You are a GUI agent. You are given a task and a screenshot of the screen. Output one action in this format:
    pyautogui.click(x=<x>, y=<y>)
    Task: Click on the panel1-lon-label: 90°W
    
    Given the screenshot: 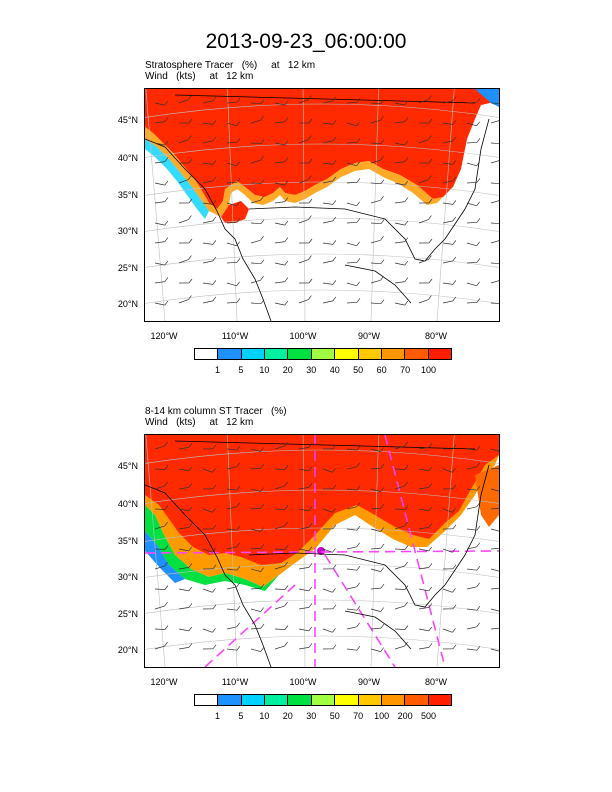 What is the action you would take?
    pyautogui.click(x=369, y=336)
    